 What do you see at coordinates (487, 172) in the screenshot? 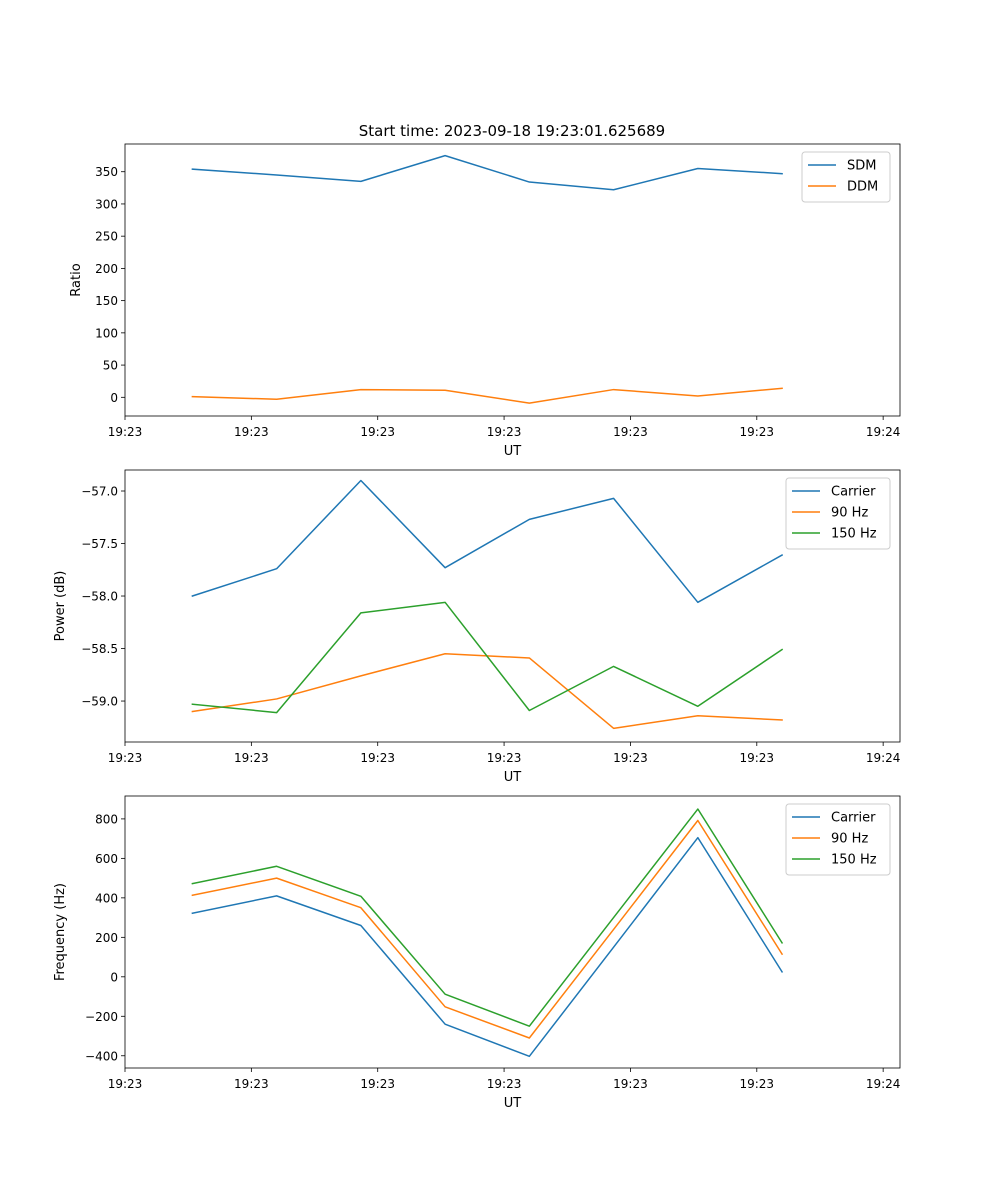
I see `series-line-sdm` at bounding box center [487, 172].